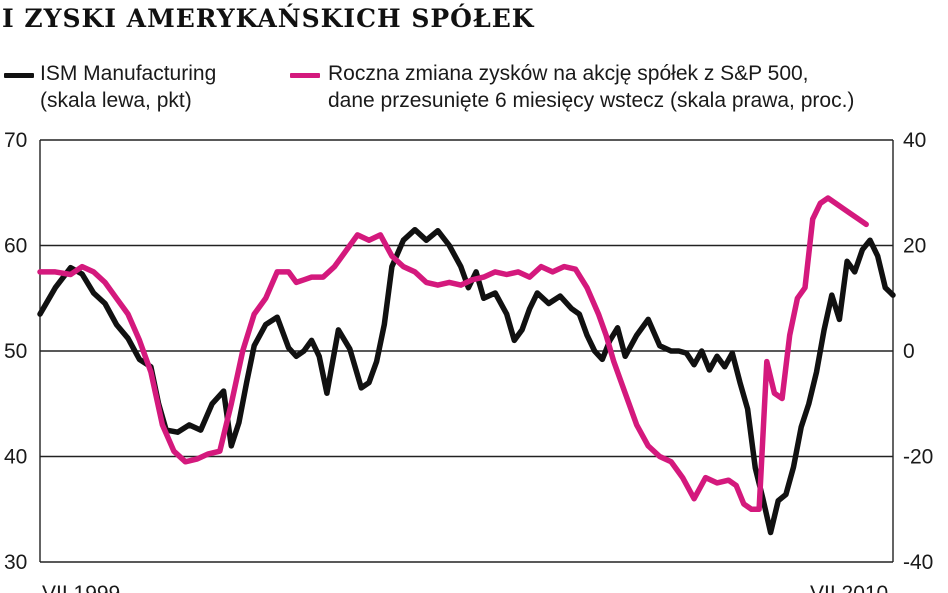  I want to click on y-right-tick-label: 40, so click(914, 140).